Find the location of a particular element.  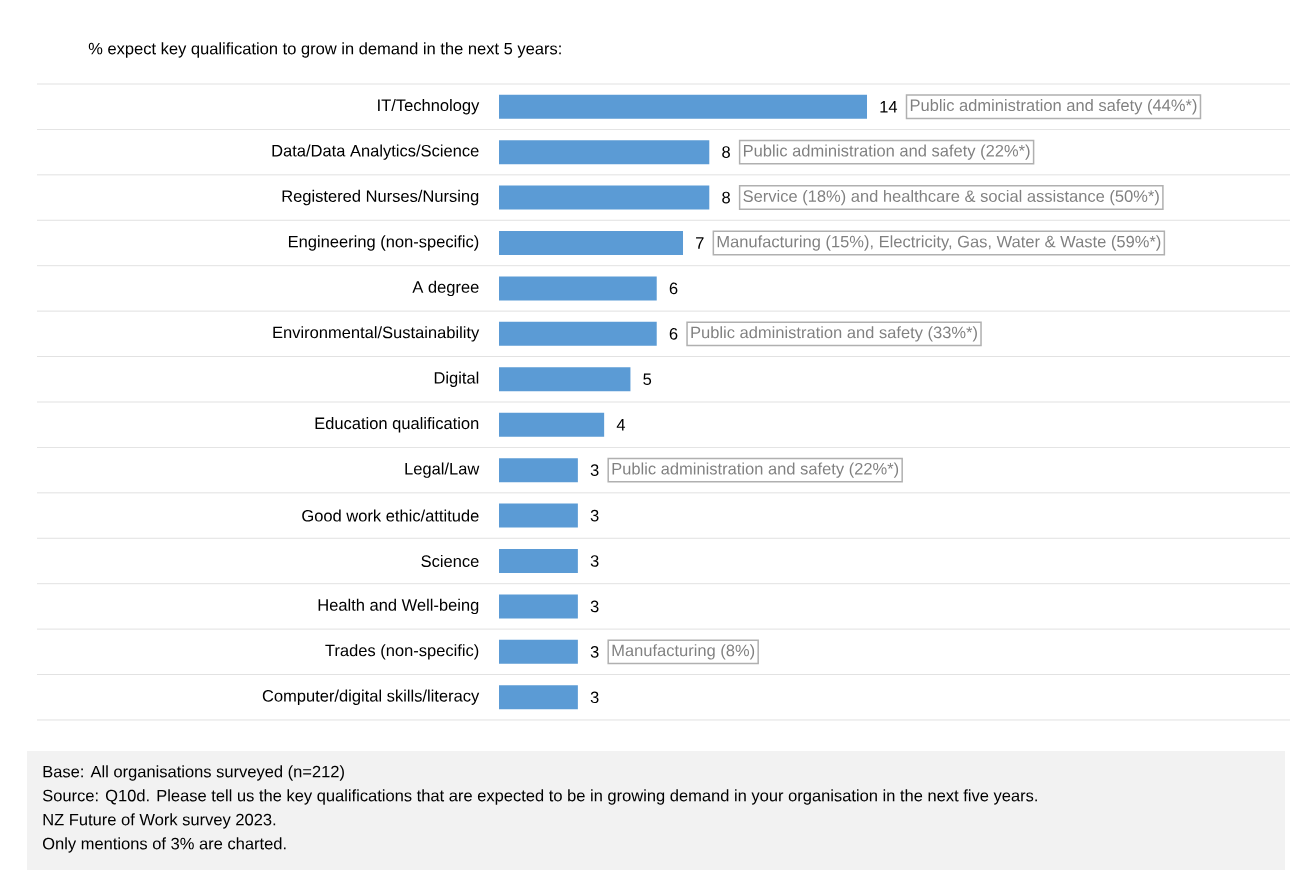

annotation: Service (18%) and healthcare & social assistance (50%*) is located at coordinates (951, 197).